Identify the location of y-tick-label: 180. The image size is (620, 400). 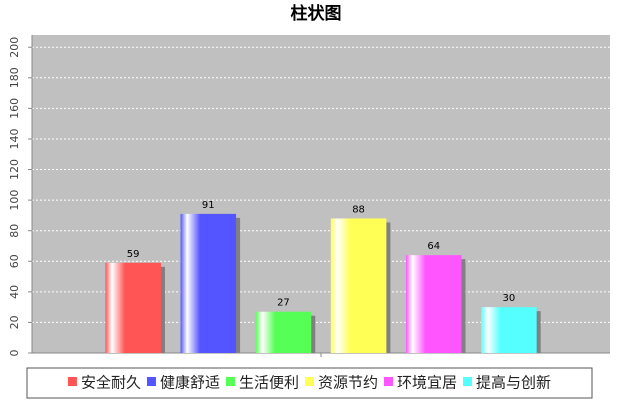
(14, 77).